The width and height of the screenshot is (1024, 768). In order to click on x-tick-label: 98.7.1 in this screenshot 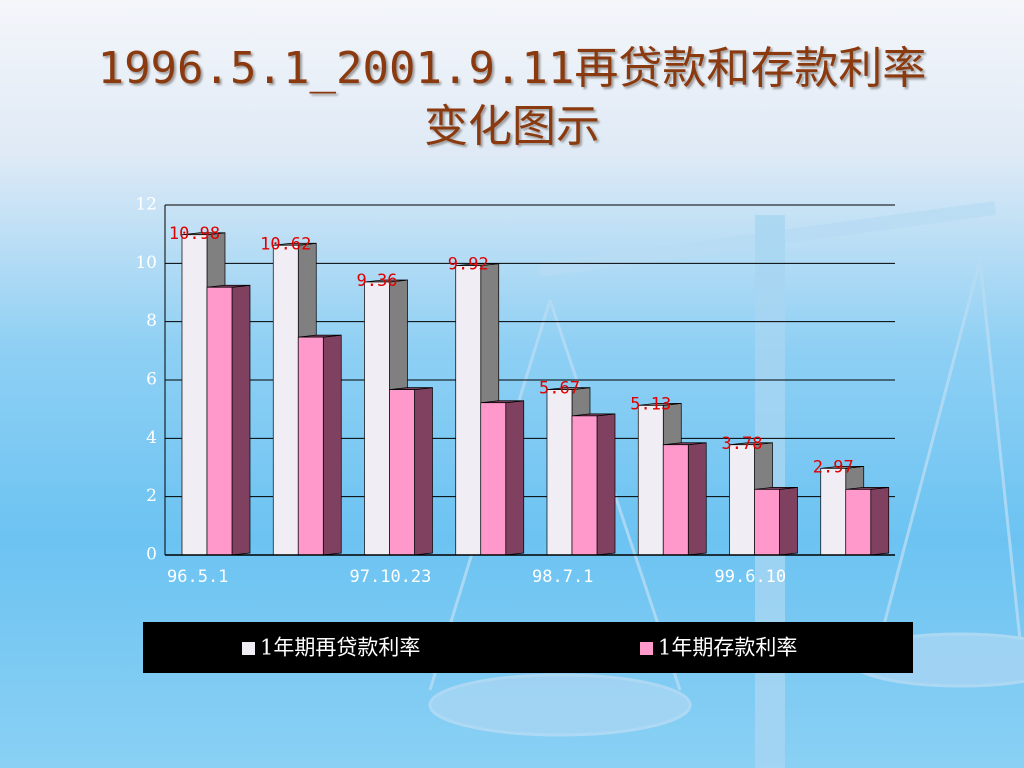, I will do `click(562, 577)`.